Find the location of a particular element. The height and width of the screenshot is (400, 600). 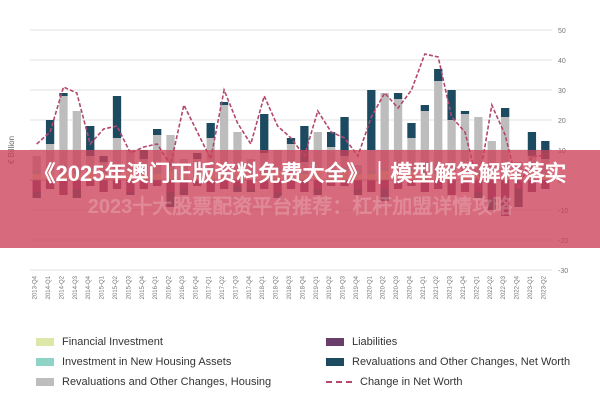

x-tick-label: 2021-Q2 is located at coordinates (437, 287).